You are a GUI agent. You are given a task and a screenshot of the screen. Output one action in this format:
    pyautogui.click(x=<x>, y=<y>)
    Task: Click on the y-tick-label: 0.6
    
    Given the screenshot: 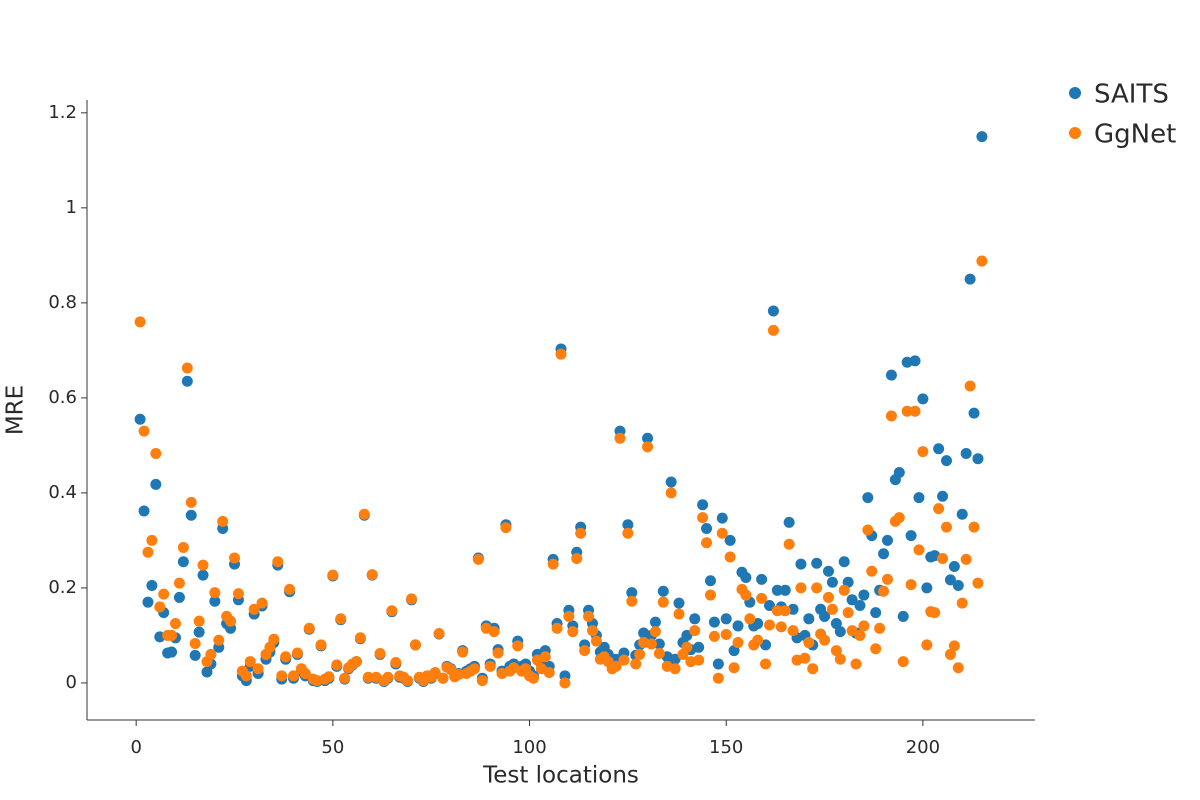 What is the action you would take?
    pyautogui.click(x=62, y=397)
    